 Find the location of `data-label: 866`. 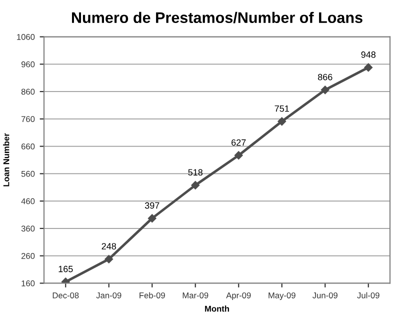

data-label: 866 is located at coordinates (325, 77).